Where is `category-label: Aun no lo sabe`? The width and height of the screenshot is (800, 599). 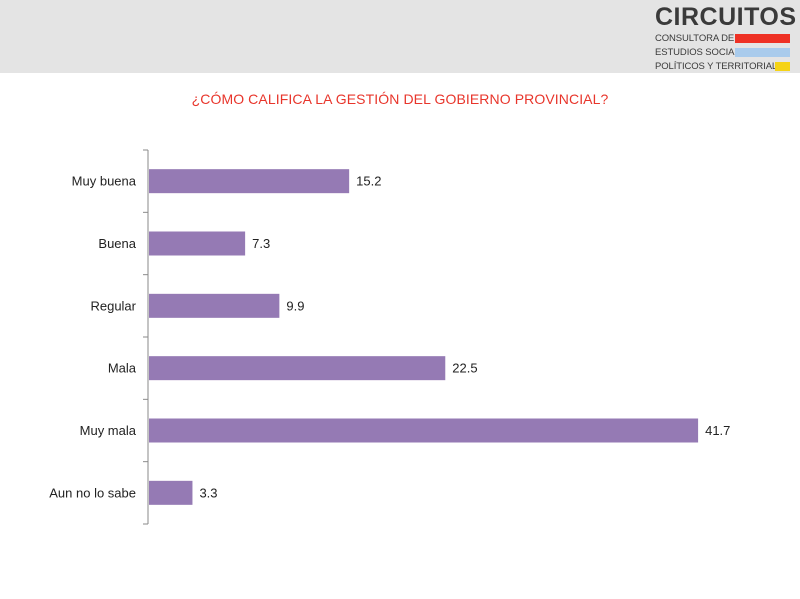 category-label: Aun no lo sabe is located at coordinates (92, 492).